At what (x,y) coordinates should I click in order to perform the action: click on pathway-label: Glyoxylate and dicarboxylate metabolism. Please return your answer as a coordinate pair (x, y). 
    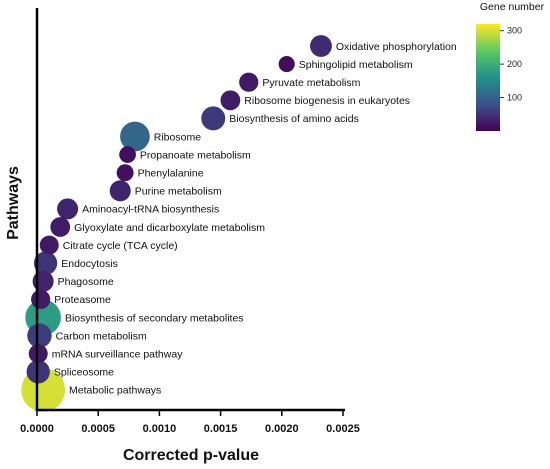
    Looking at the image, I should click on (169, 228).